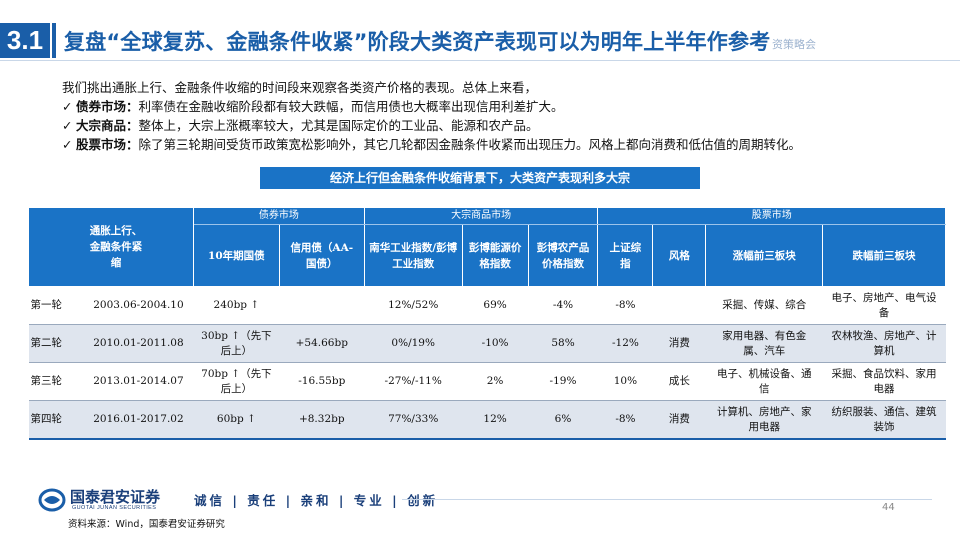 This screenshot has height=540, width=960. Describe the element at coordinates (563, 255) in the screenshot. I see `header-agri: 彭博农产品价格指数` at that location.